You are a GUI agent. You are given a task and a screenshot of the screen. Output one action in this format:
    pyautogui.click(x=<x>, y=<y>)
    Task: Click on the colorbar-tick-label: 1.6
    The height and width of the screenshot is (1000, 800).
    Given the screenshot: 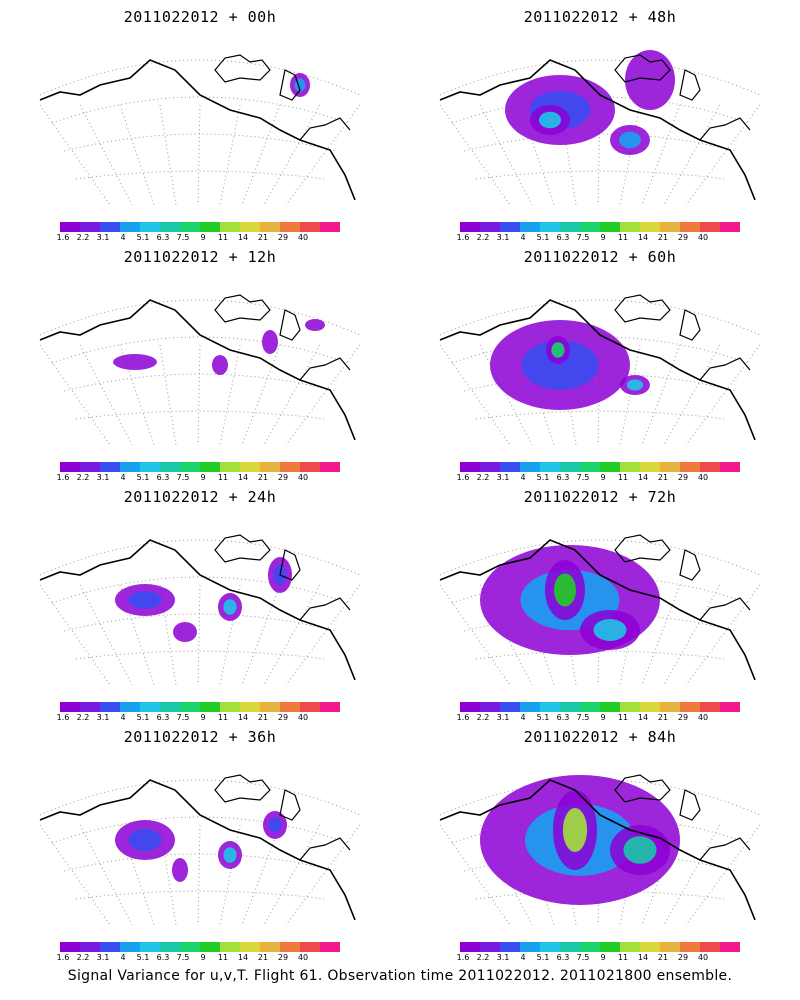 What is the action you would take?
    pyautogui.click(x=463, y=717)
    